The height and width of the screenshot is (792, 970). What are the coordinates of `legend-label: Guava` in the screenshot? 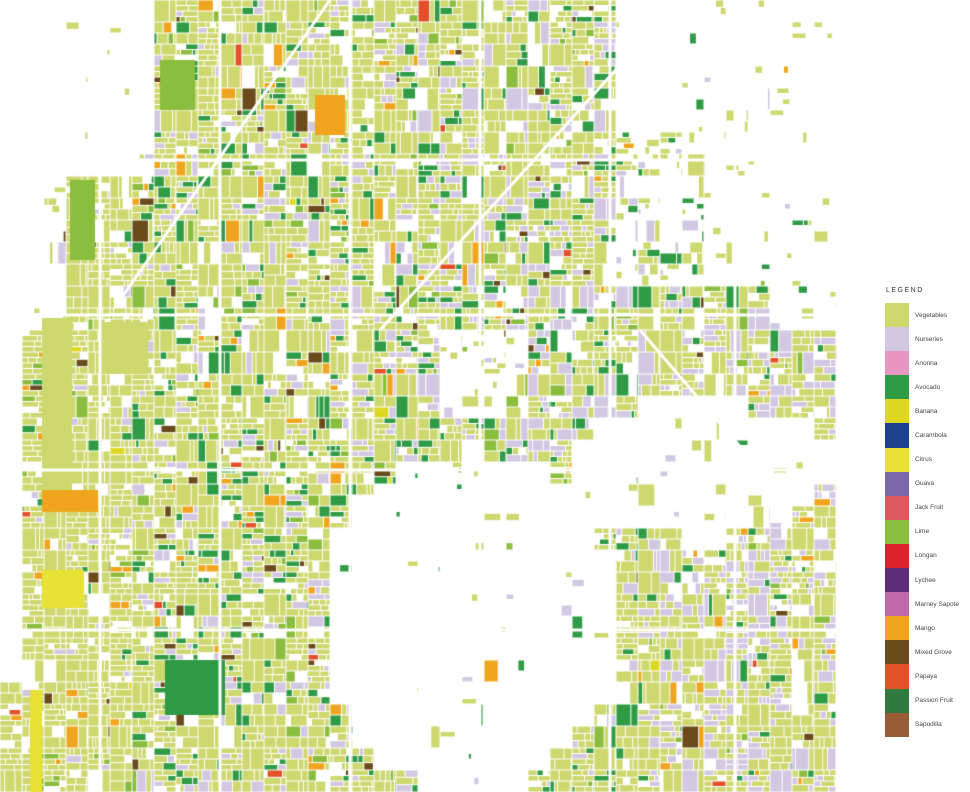 It's located at (925, 484).